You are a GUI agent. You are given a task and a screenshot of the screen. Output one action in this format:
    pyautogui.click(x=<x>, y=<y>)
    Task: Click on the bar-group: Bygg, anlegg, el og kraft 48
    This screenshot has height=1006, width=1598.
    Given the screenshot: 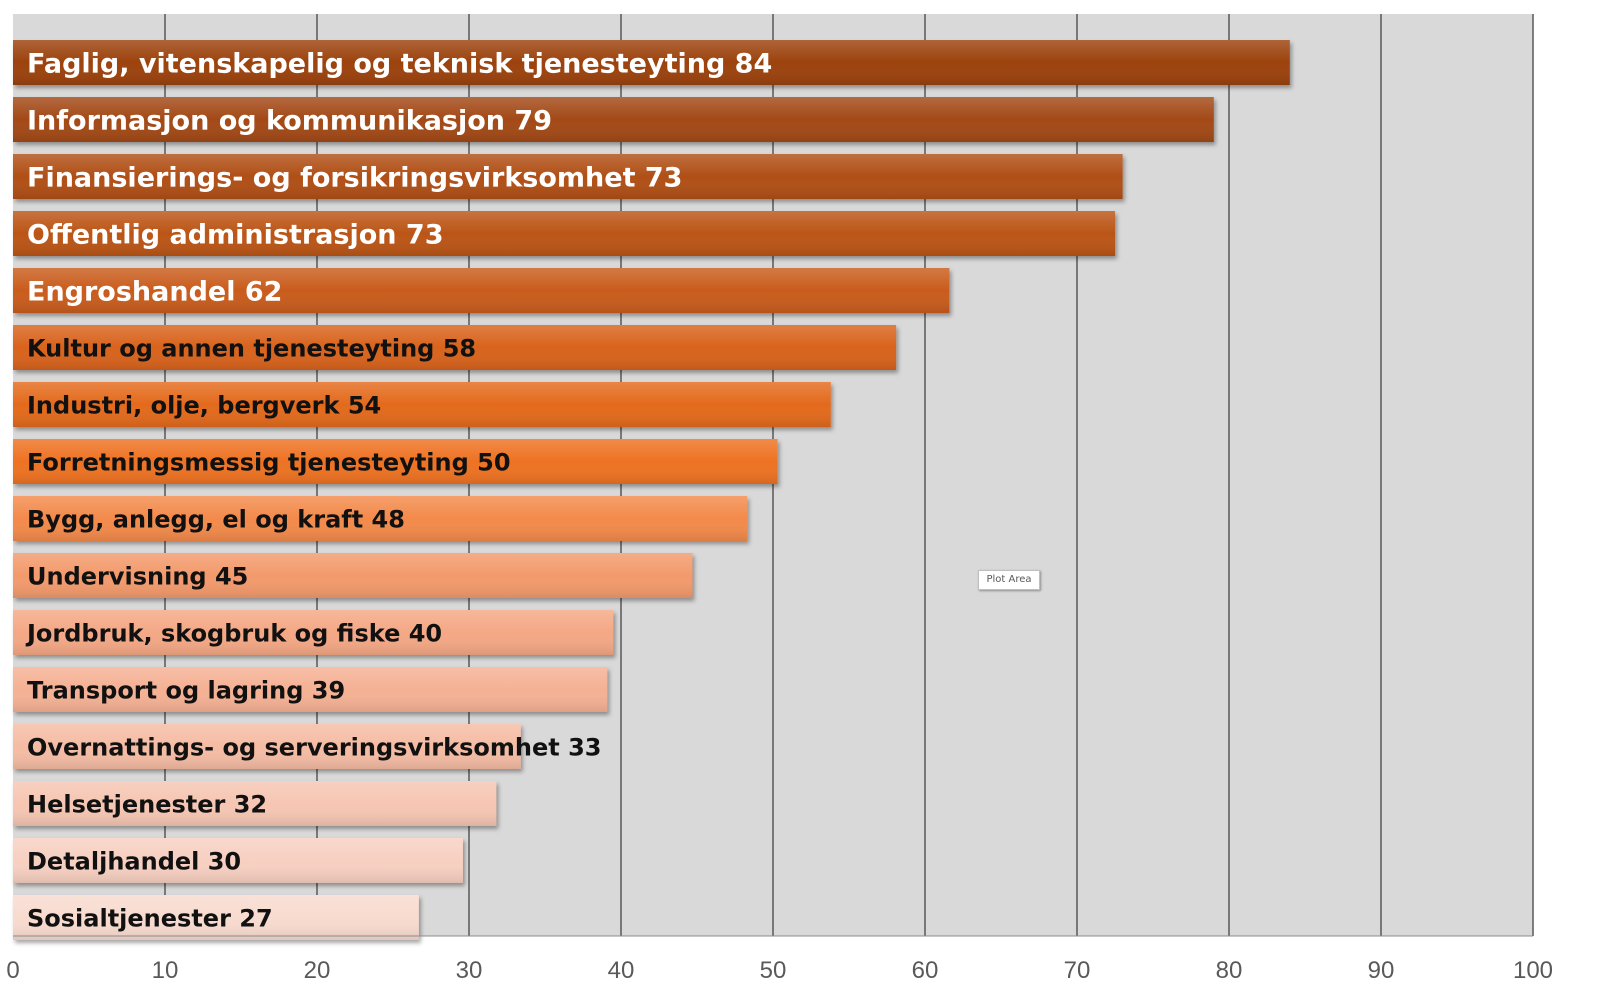 What is the action you would take?
    pyautogui.click(x=380, y=518)
    